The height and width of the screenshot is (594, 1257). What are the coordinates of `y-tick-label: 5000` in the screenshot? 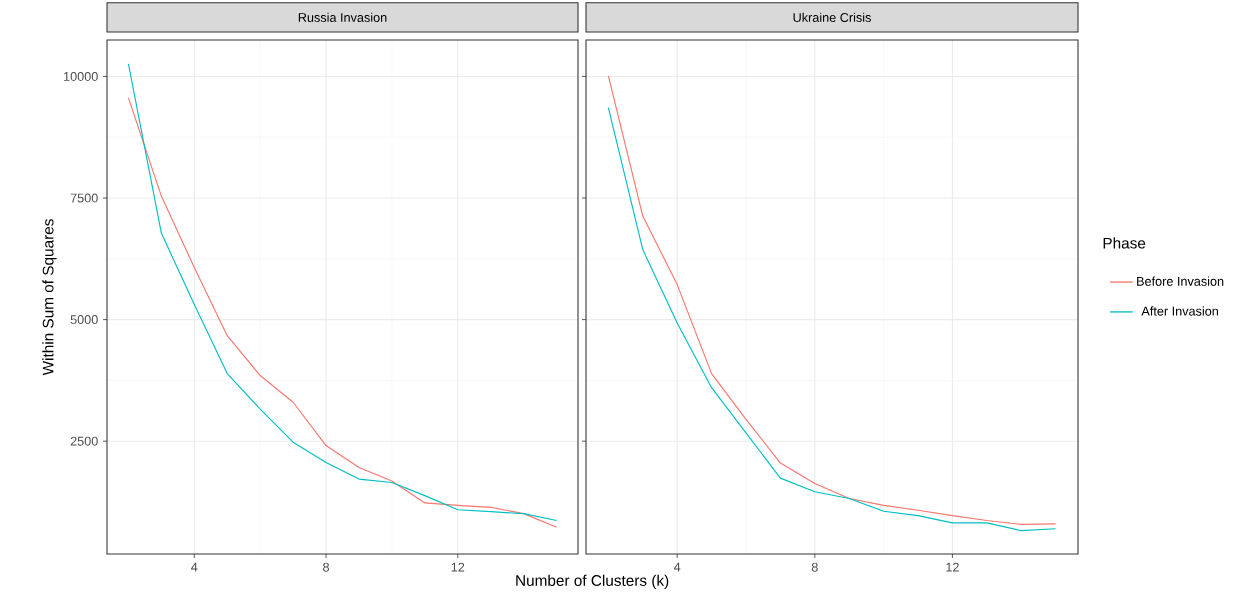 It's located at (84, 320).